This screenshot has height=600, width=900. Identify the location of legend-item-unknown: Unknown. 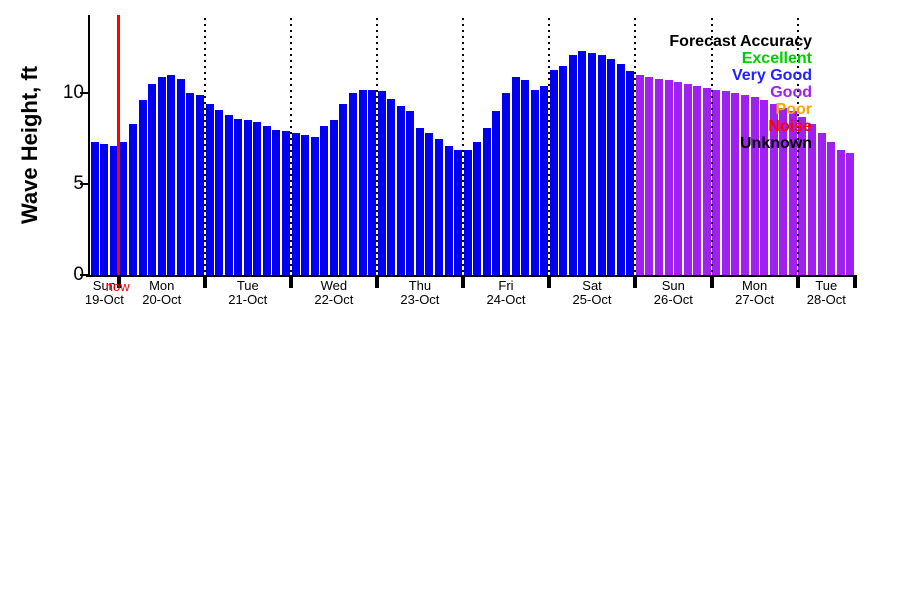
(776, 143).